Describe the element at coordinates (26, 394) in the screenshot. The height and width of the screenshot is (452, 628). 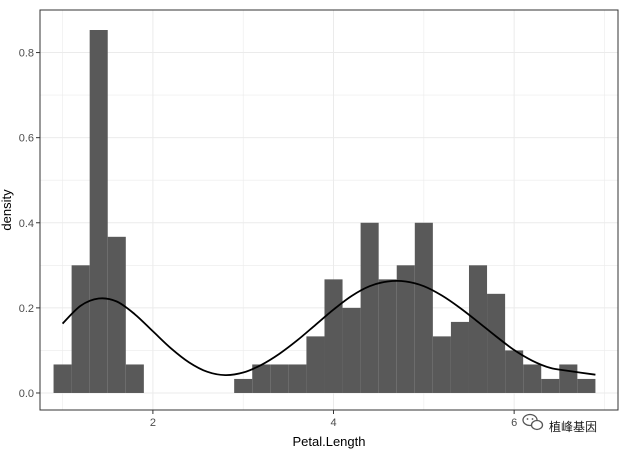
I see `y-tick-label: 0.0` at that location.